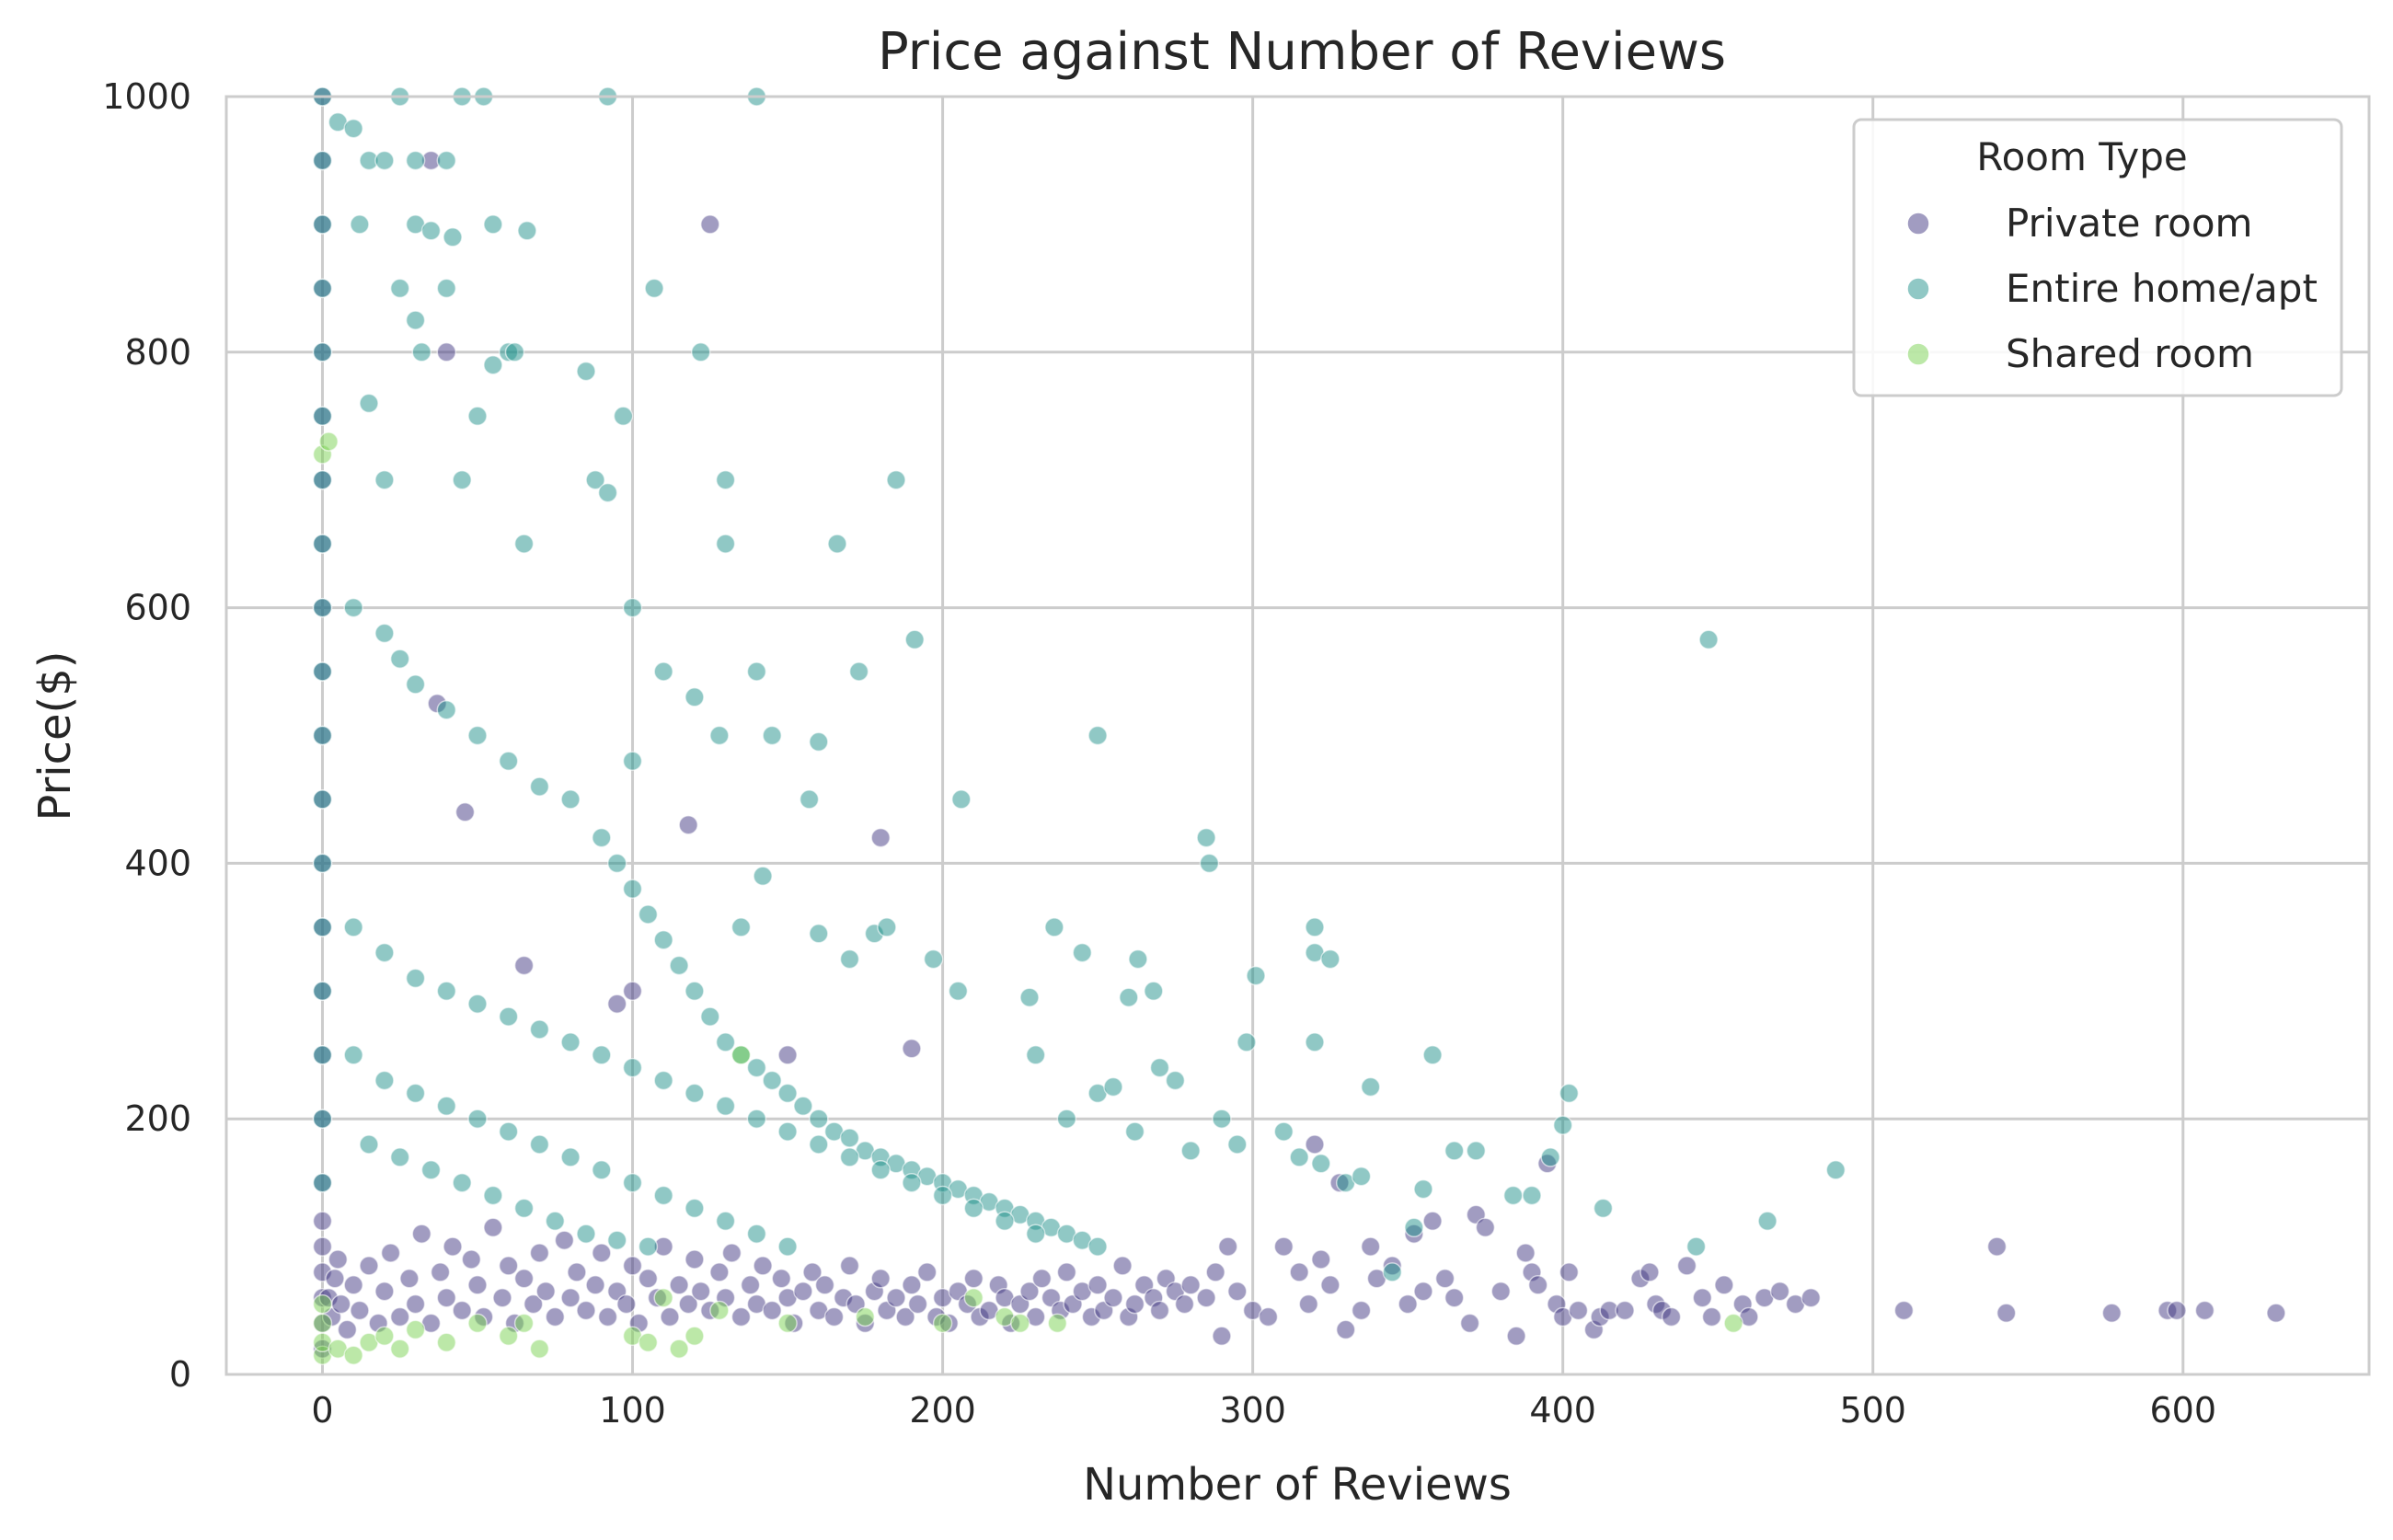  I want to click on legend-marker, so click(1918, 354).